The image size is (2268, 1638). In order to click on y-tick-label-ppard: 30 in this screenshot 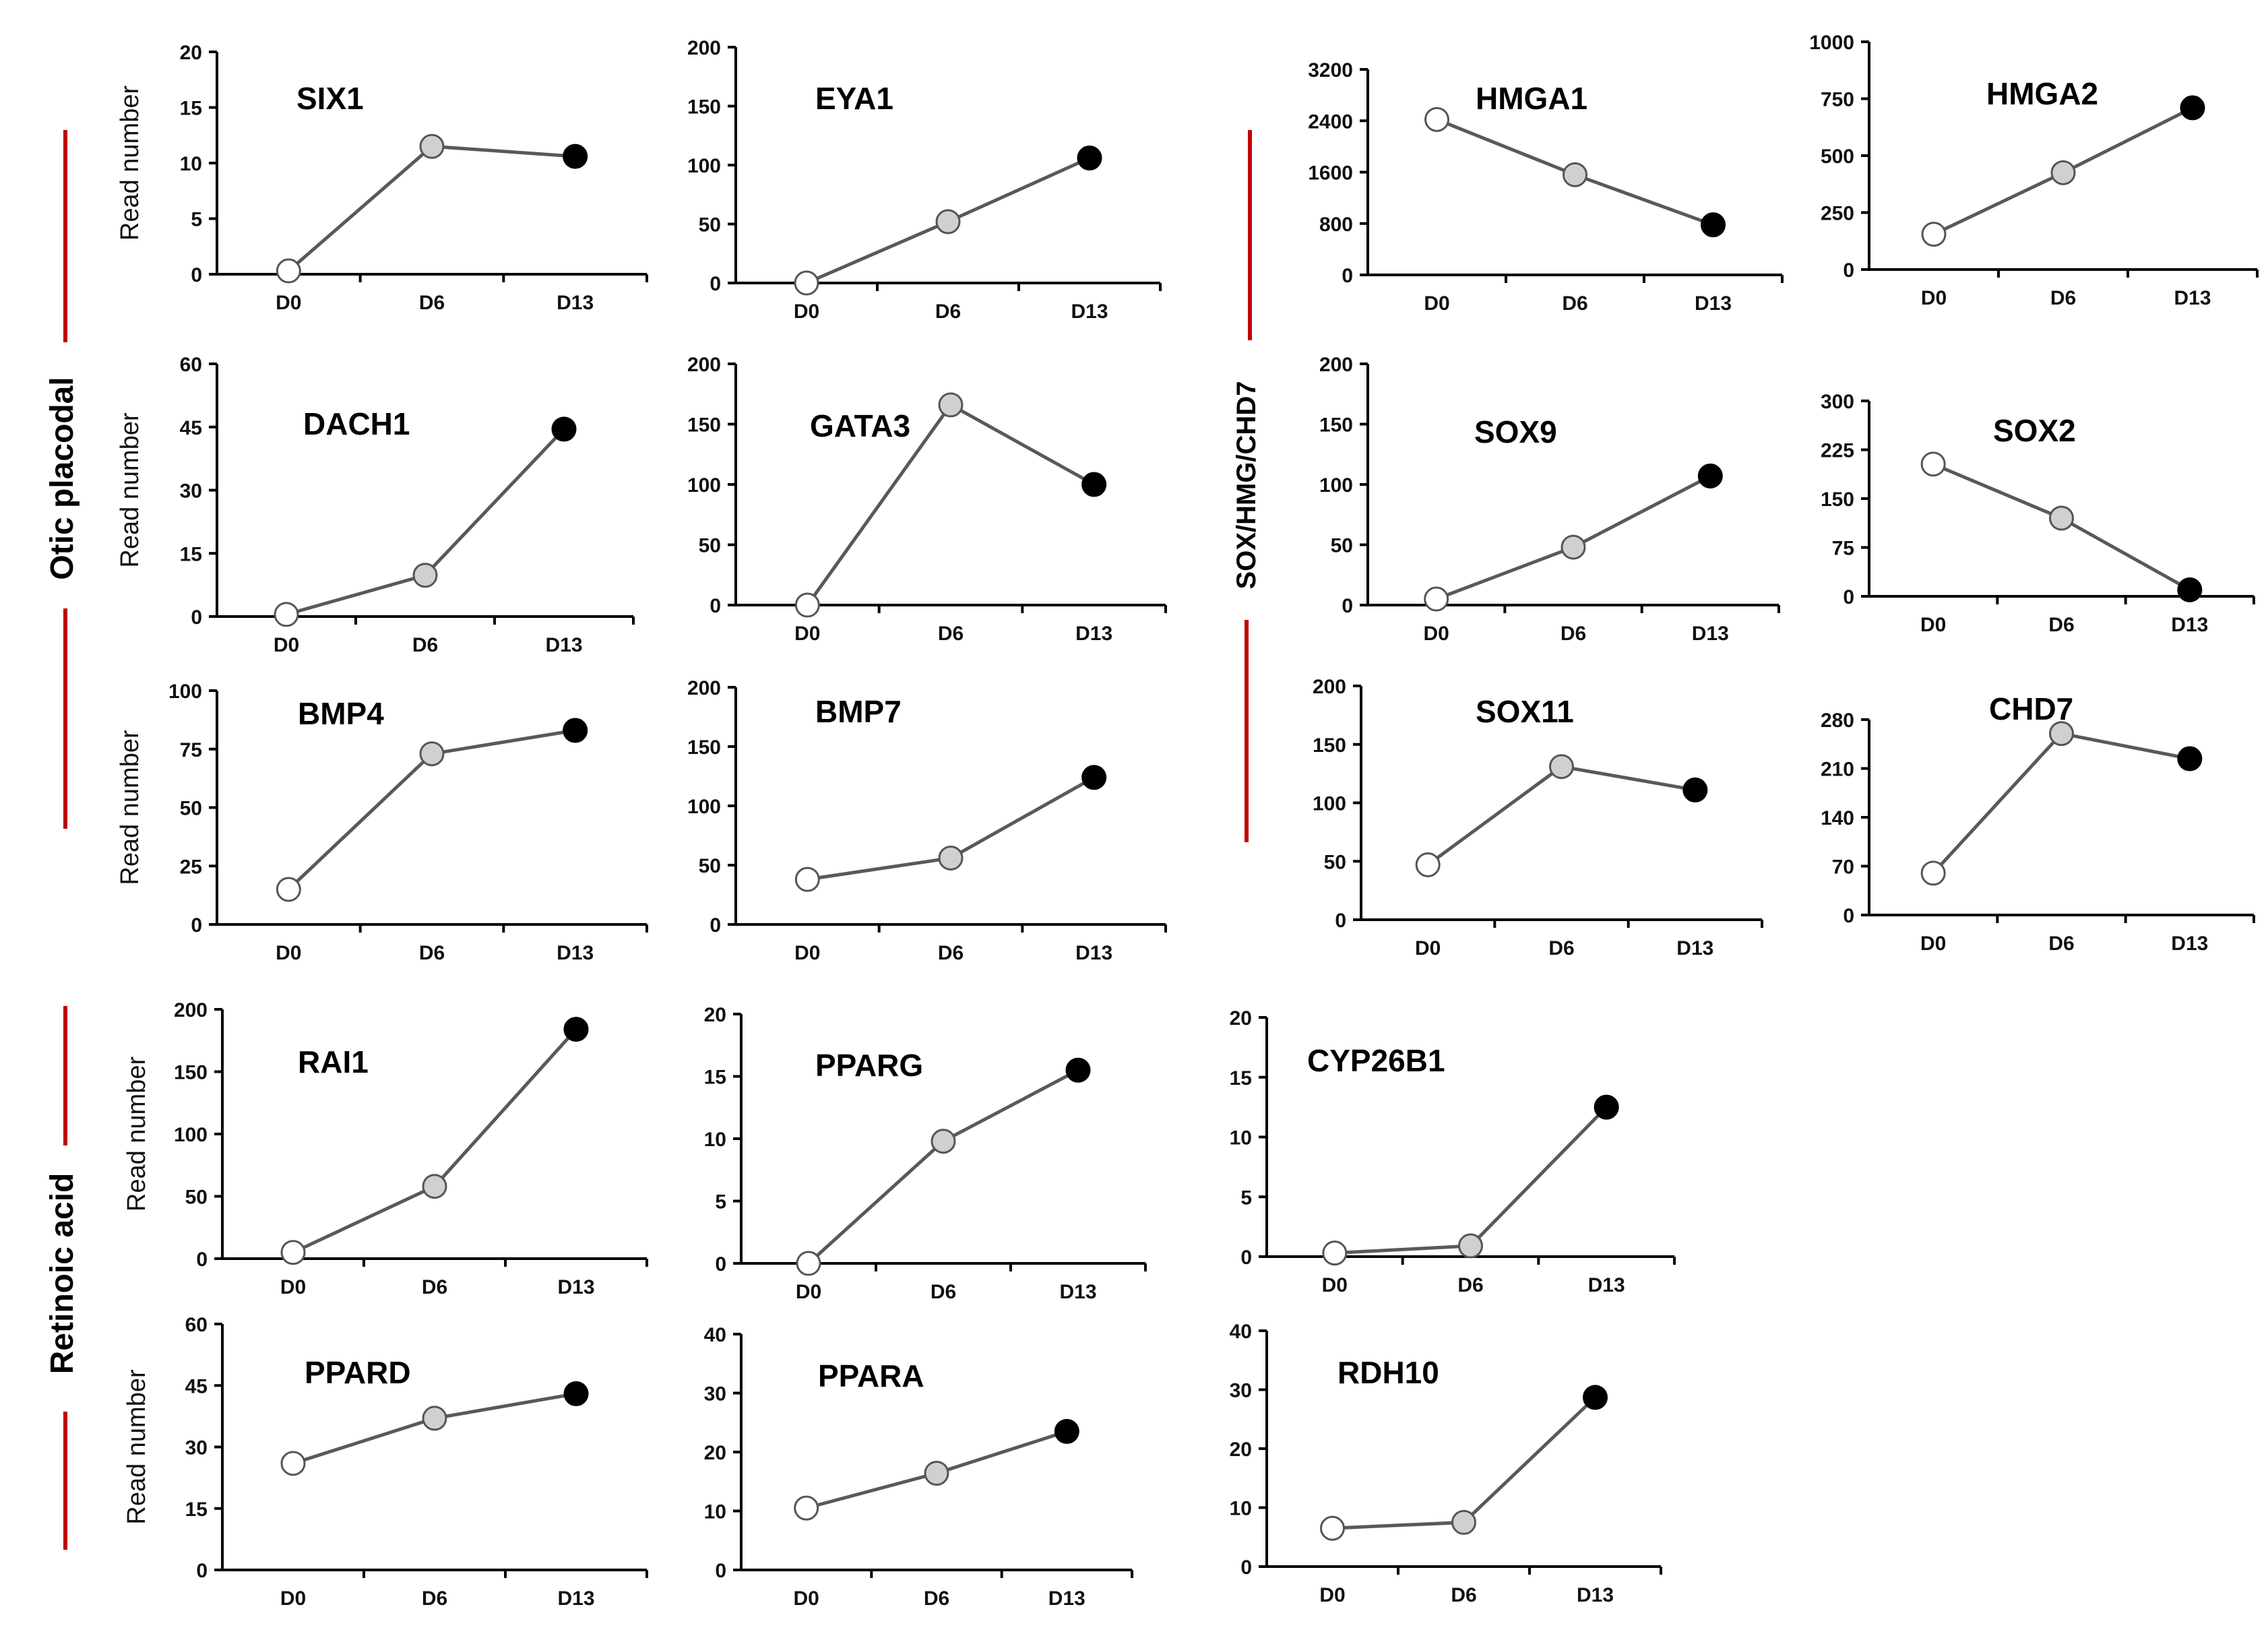, I will do `click(197, 1448)`.